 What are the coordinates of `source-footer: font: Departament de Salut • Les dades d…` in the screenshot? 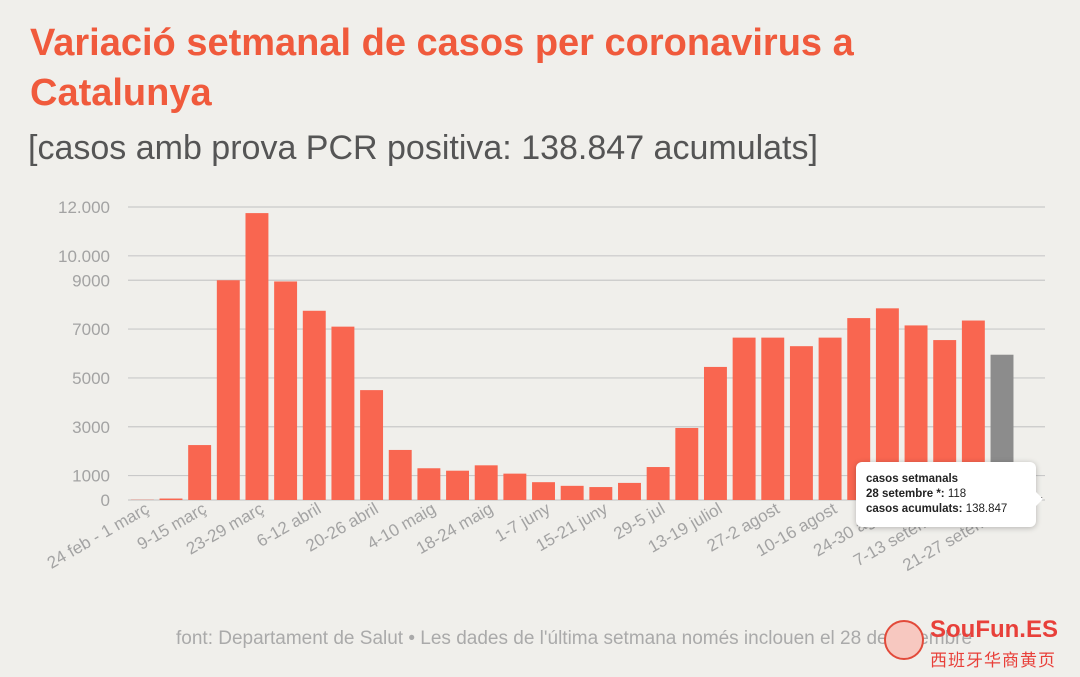 It's located at (574, 638).